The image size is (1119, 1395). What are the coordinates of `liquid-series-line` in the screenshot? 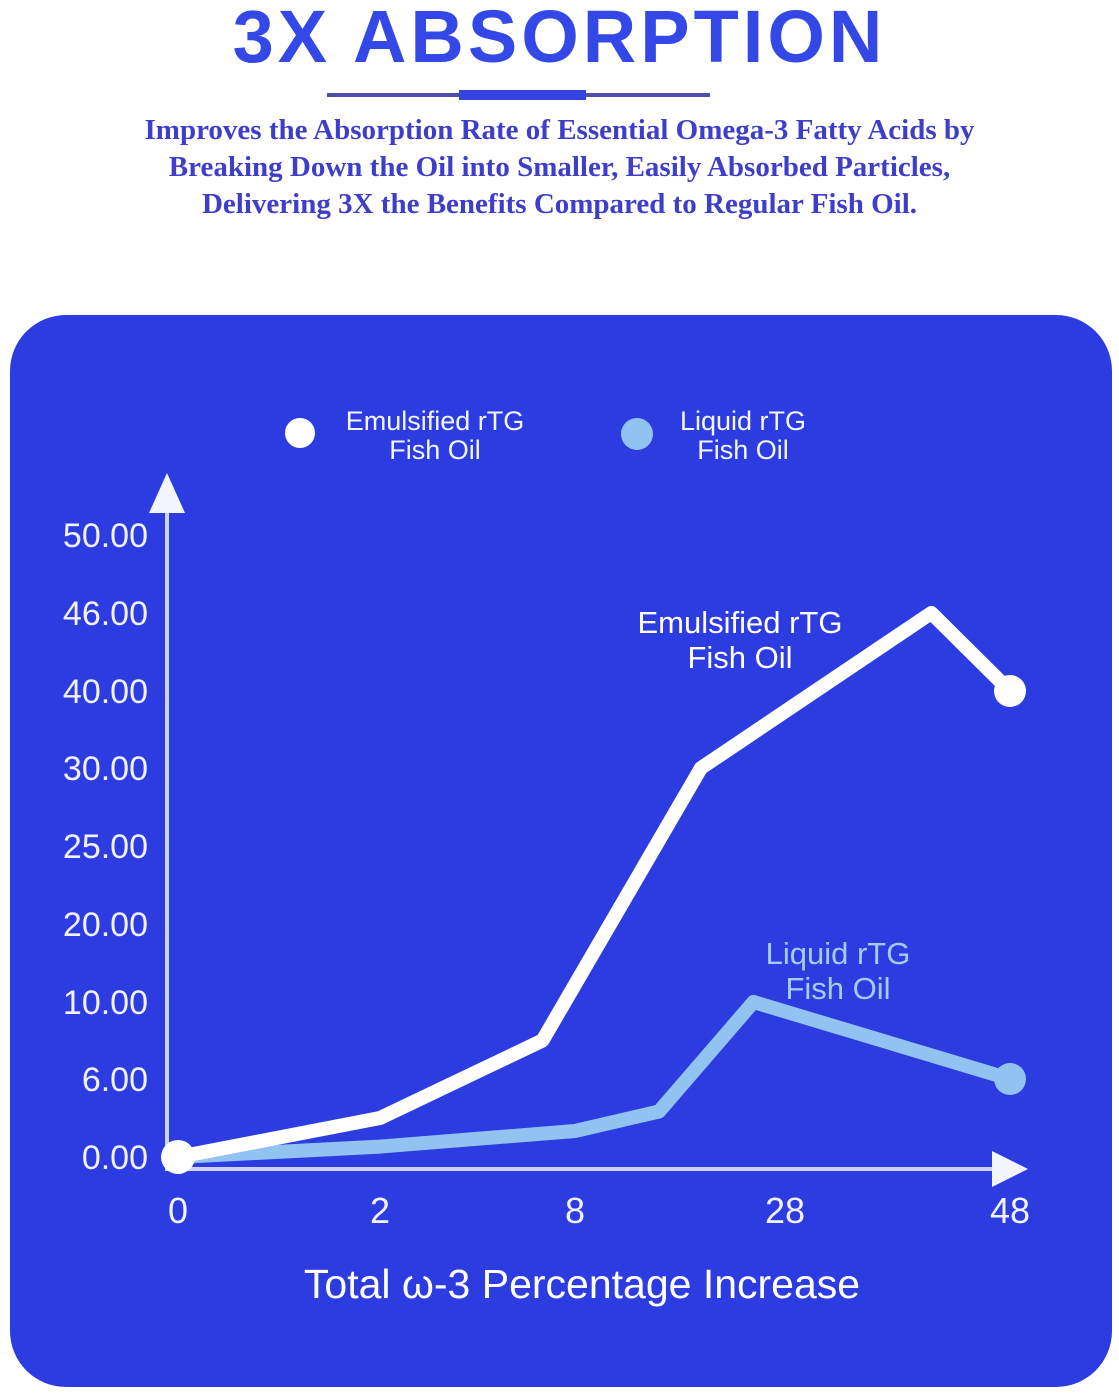 It's located at (594, 1079).